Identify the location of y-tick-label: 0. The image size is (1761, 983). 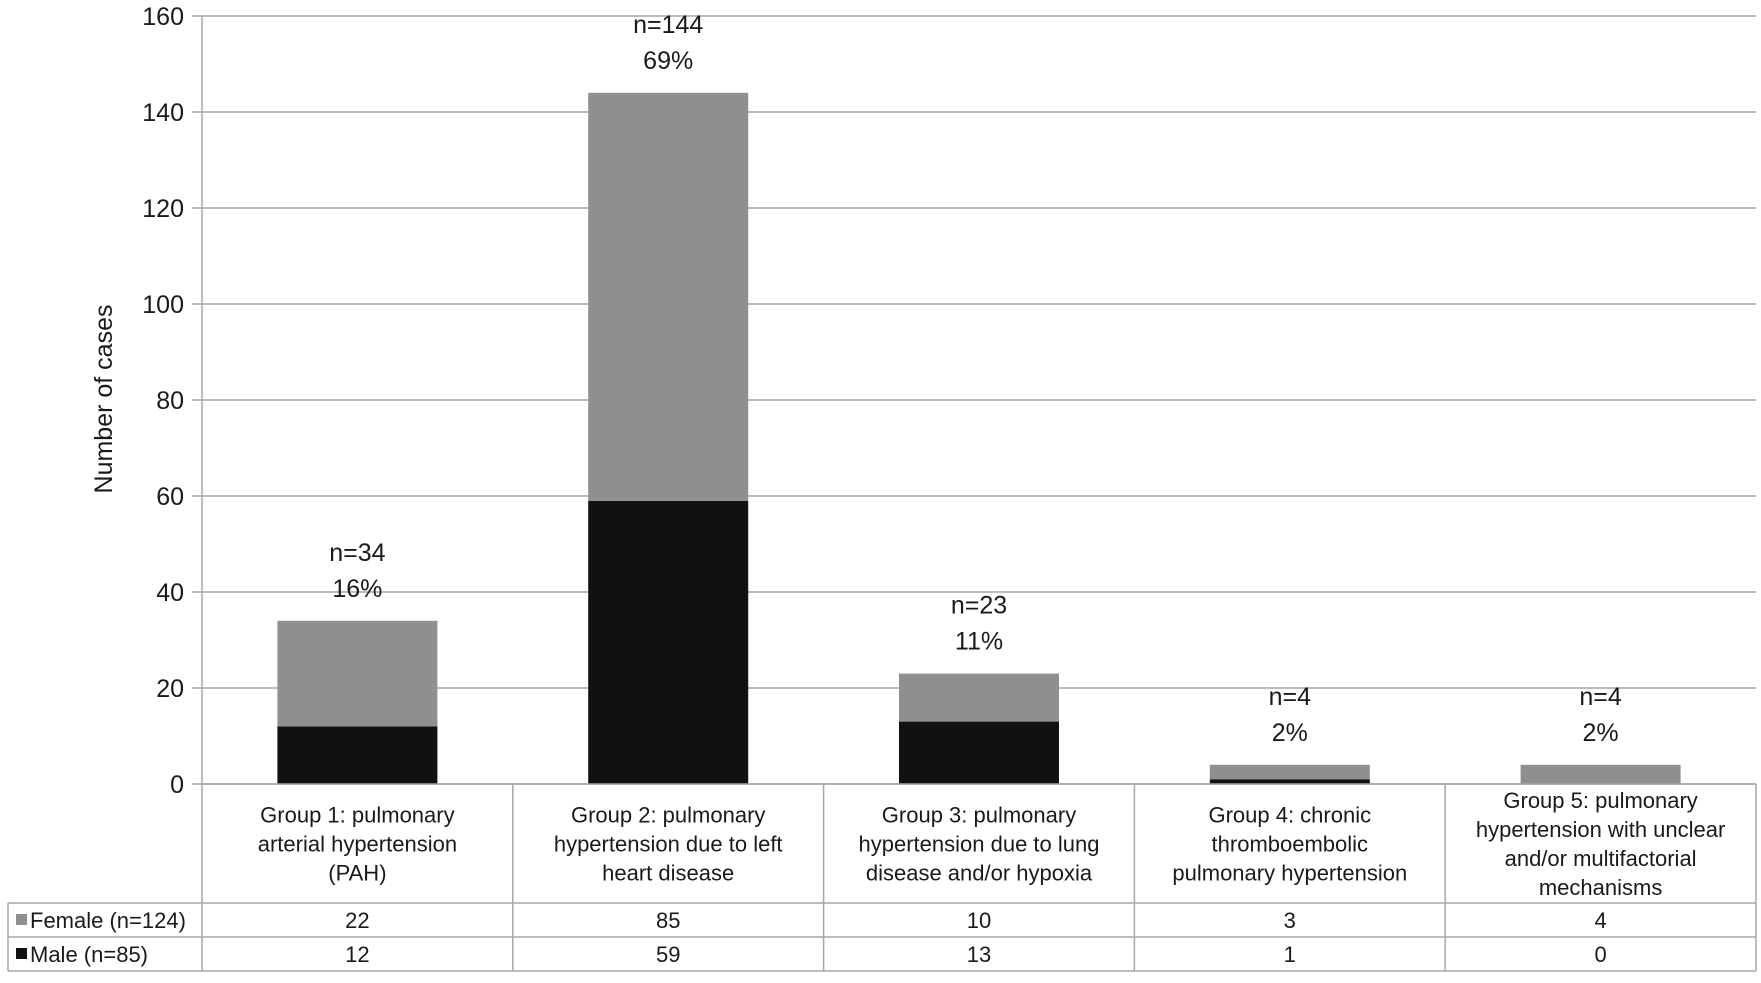
(177, 785).